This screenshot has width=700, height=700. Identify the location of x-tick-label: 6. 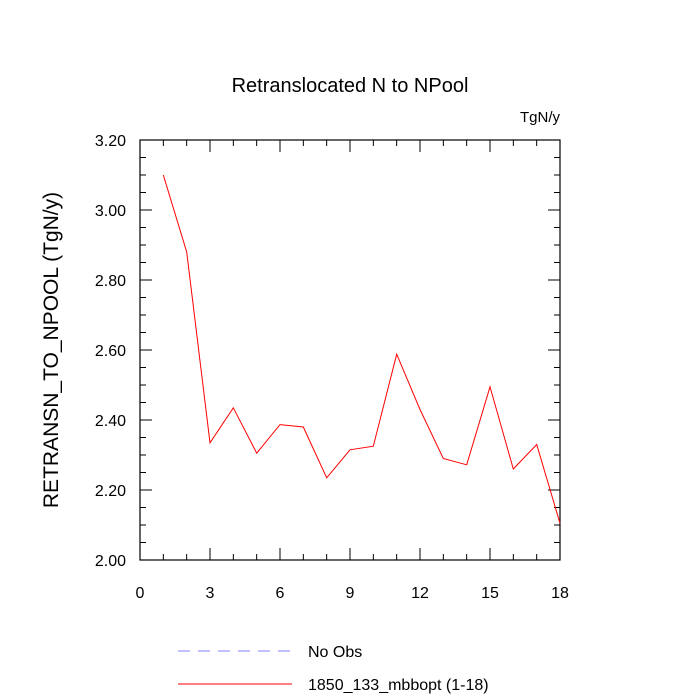
(280, 593).